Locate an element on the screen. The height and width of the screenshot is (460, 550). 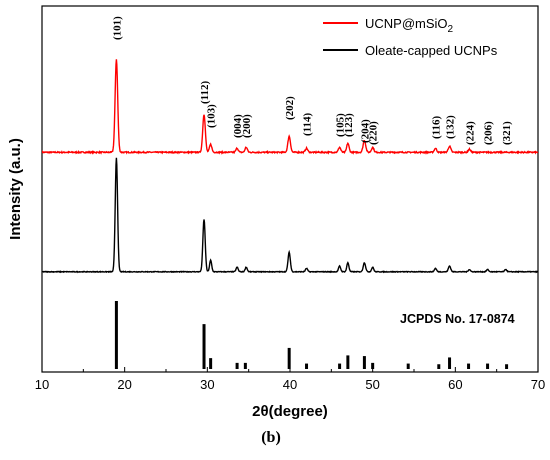
reference-bars is located at coordinates (311, 335).